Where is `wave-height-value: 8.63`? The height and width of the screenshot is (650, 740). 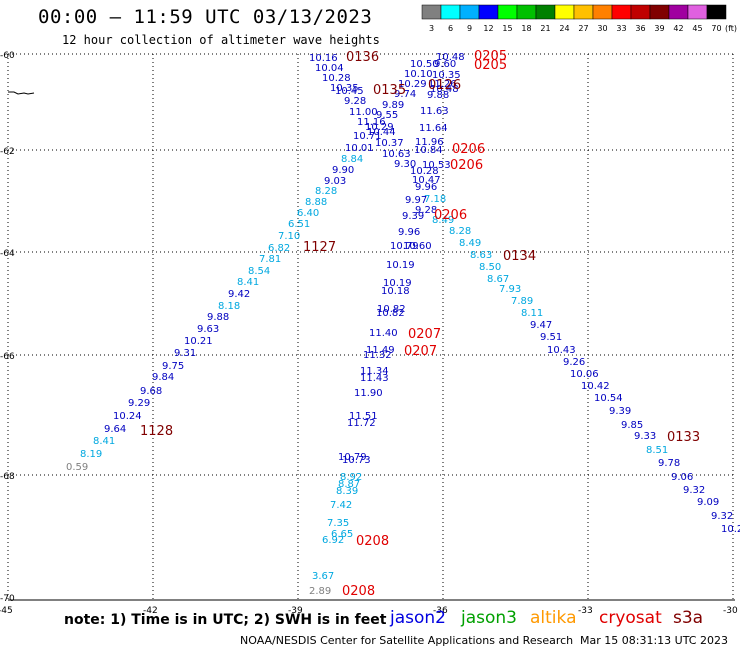
wave-height-value: 8.63 is located at coordinates (481, 255).